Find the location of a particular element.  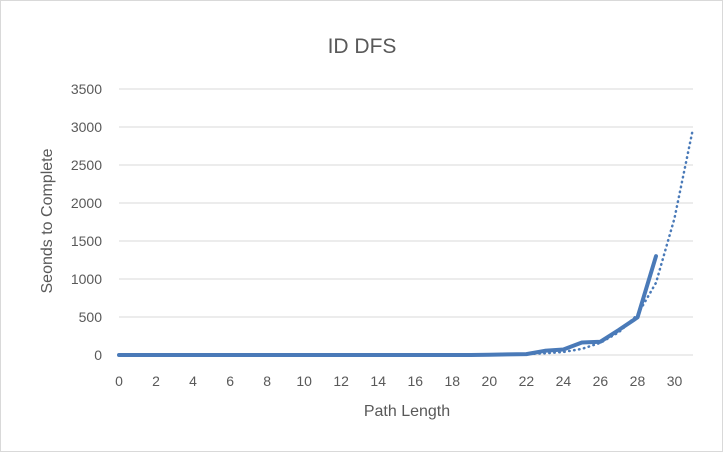

x-tick-label: 4 is located at coordinates (193, 381).